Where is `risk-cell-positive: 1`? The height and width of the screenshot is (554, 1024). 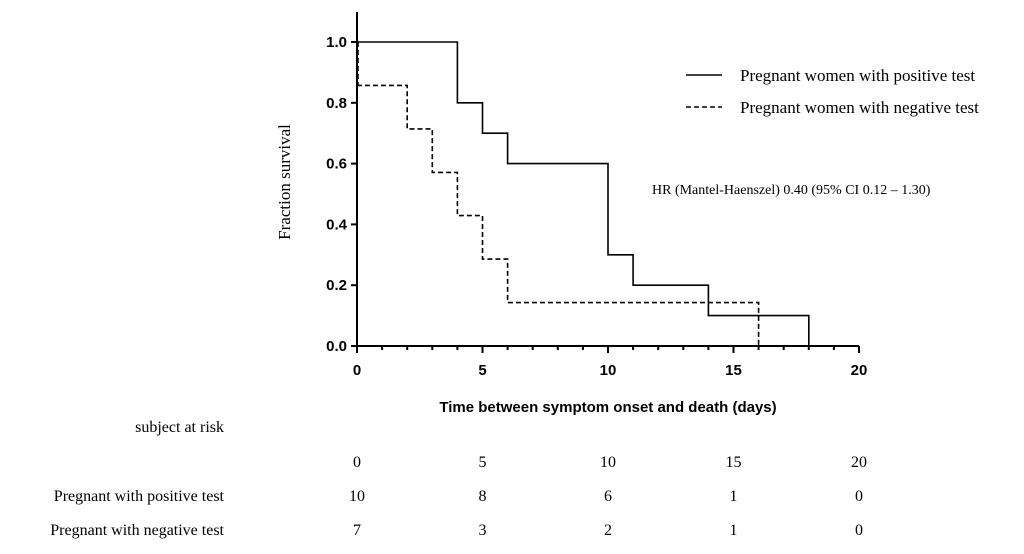 risk-cell-positive: 1 is located at coordinates (734, 496).